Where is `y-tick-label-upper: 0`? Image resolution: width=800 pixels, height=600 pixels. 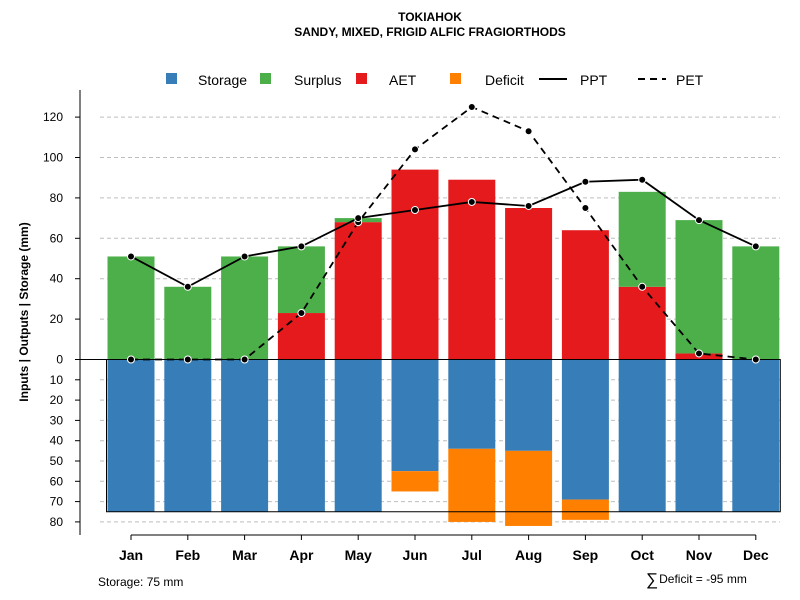
y-tick-label-upper: 0 is located at coordinates (59, 360).